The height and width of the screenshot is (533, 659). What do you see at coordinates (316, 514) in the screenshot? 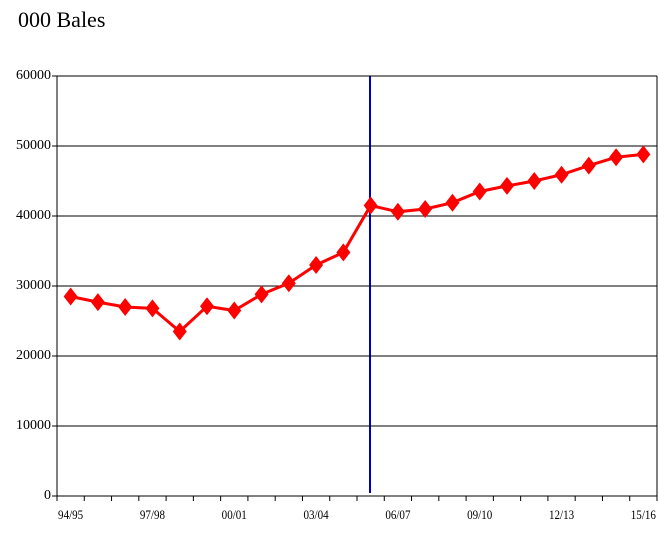
I see `x-tick-label: 03/04` at bounding box center [316, 514].